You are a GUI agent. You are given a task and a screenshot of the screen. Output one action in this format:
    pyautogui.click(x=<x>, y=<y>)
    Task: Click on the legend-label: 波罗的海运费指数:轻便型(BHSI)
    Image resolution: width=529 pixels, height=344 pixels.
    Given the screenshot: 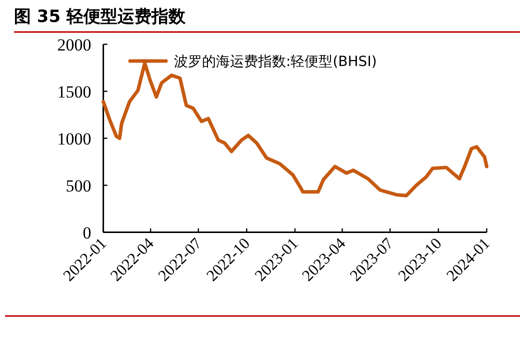 What is the action you would take?
    pyautogui.click(x=275, y=62)
    